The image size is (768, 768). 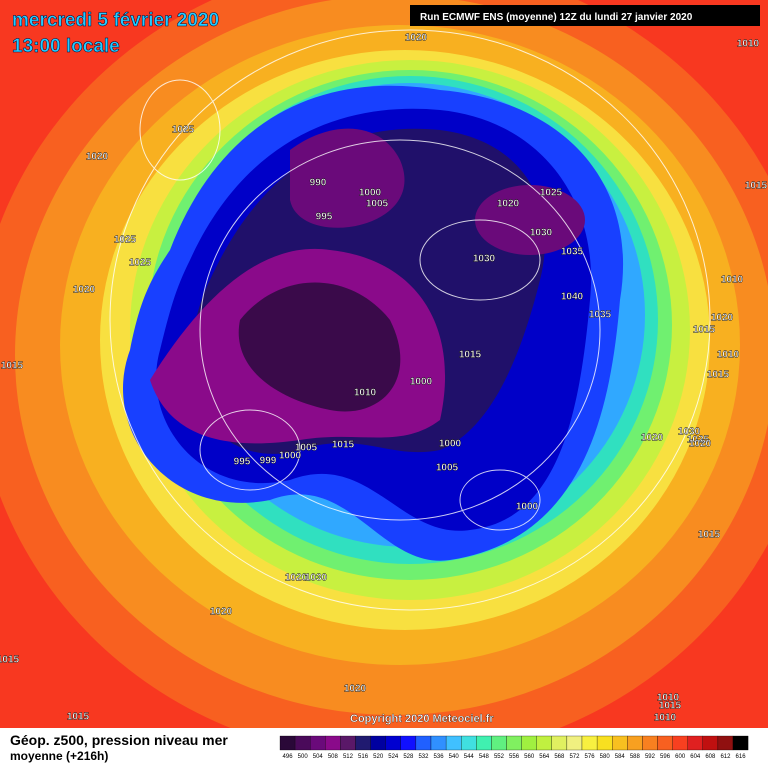 What do you see at coordinates (119, 740) in the screenshot?
I see `product: Géop. z500, pression niveau mer` at bounding box center [119, 740].